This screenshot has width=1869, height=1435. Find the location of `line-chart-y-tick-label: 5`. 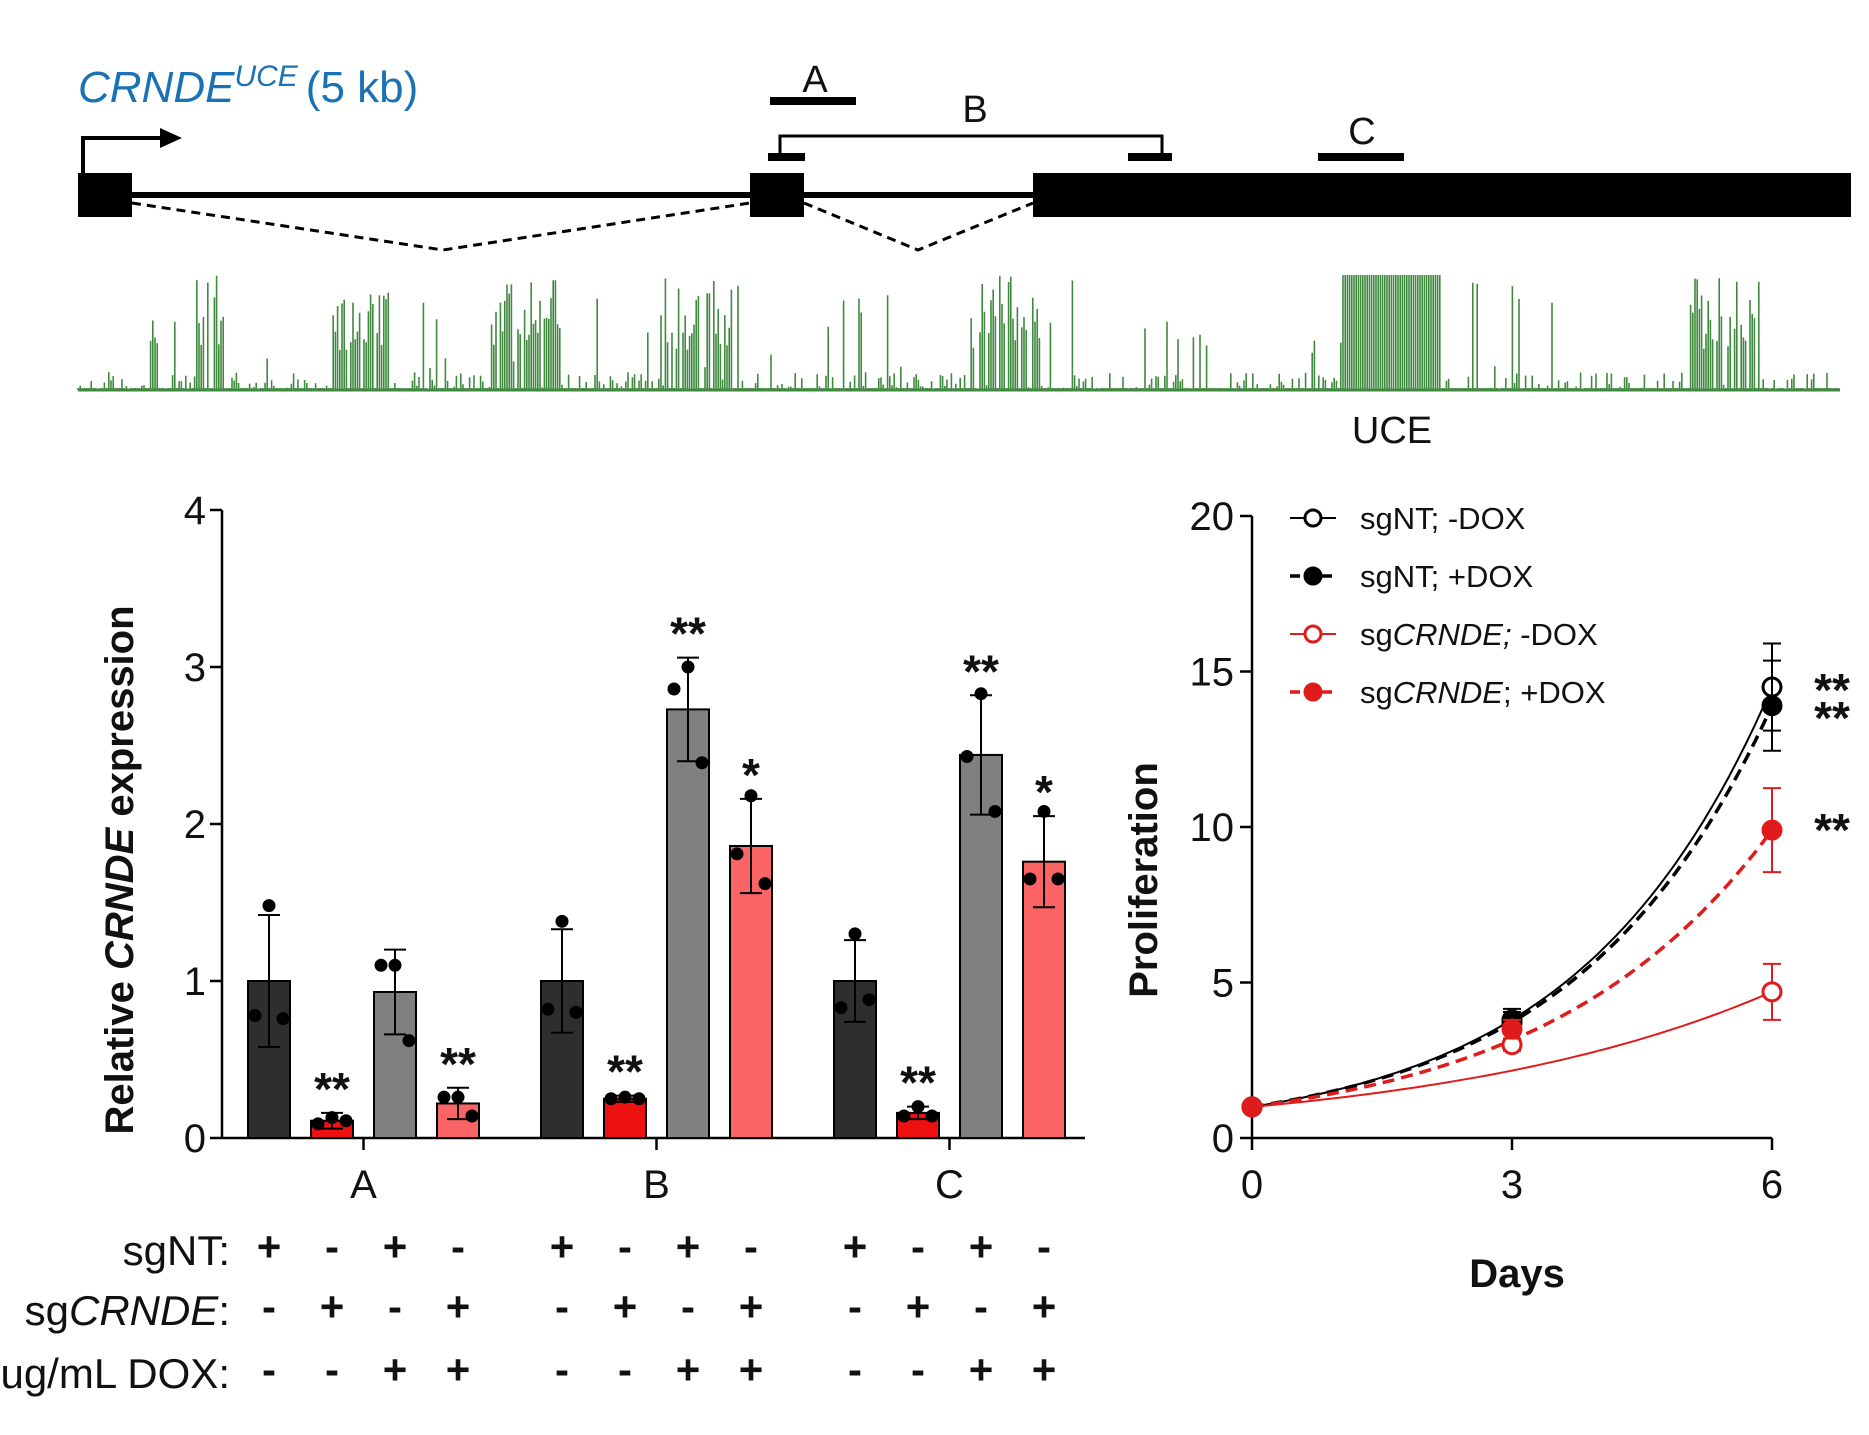

line-chart-y-tick-label: 5 is located at coordinates (1223, 984).